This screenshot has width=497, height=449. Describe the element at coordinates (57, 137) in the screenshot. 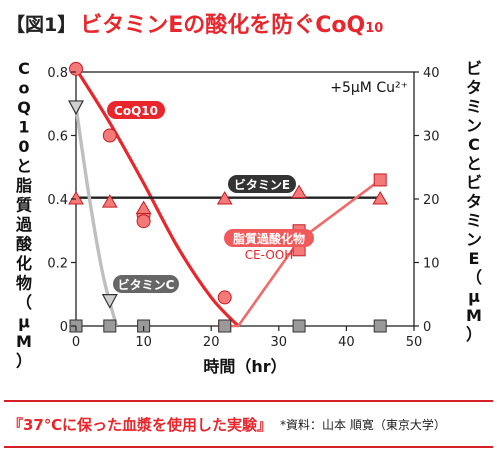

I see `y-left-tick-label: 0.6` at that location.